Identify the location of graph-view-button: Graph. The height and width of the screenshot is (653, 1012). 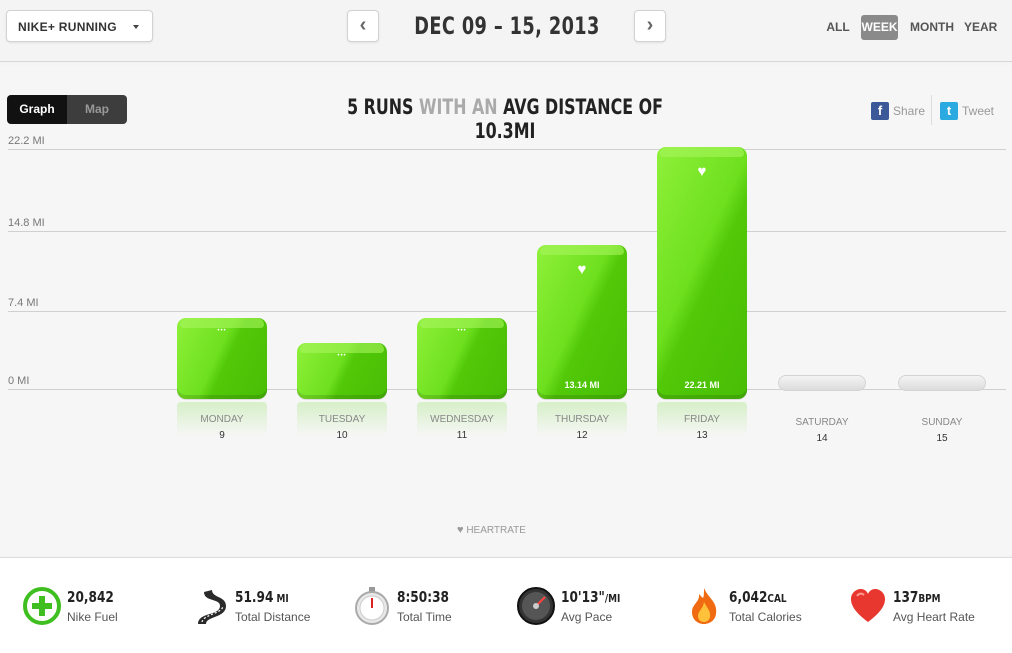
(37, 109).